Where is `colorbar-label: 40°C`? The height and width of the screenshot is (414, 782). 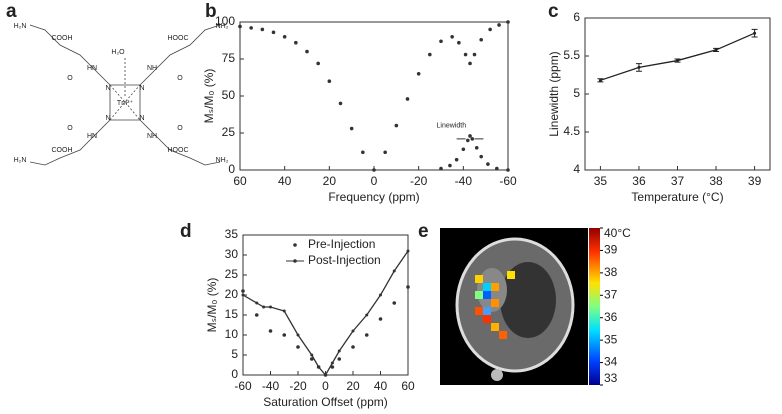 colorbar-label: 40°C is located at coordinates (617, 233).